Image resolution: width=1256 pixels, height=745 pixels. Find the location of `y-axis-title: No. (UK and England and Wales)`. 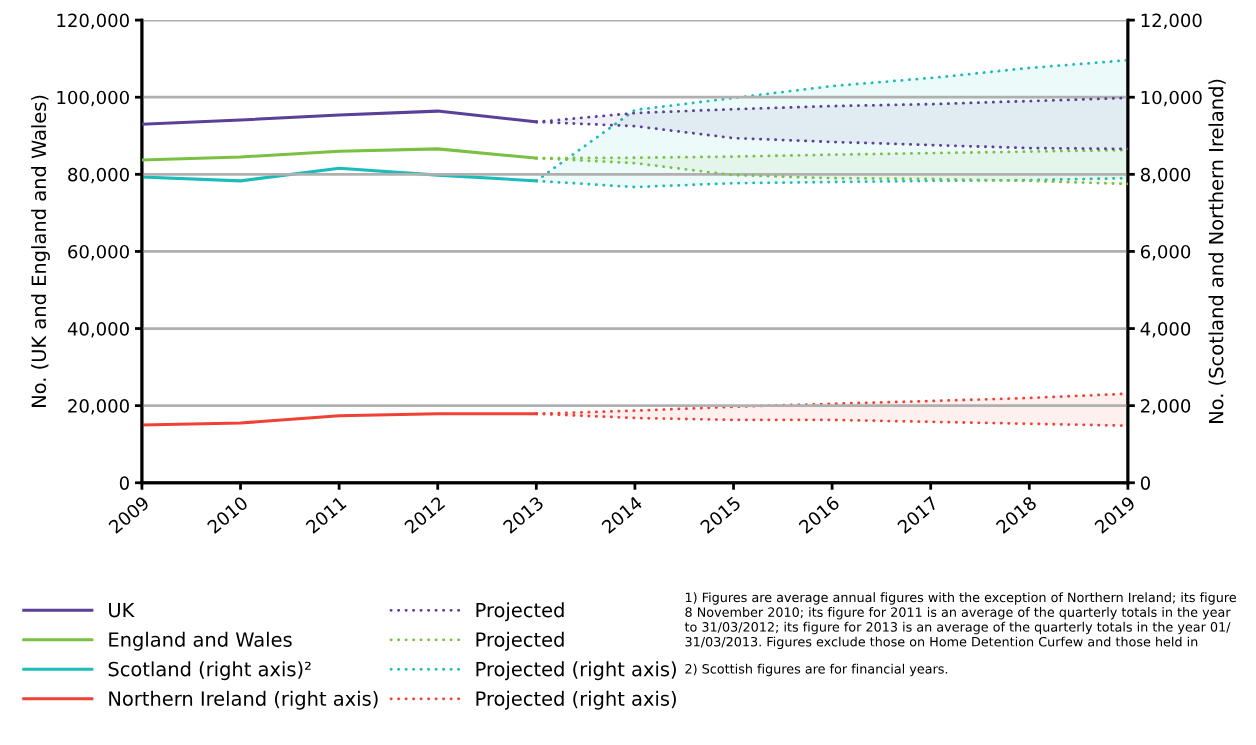

y-axis-title: No. (UK and England and Wales) is located at coordinates (40, 251).